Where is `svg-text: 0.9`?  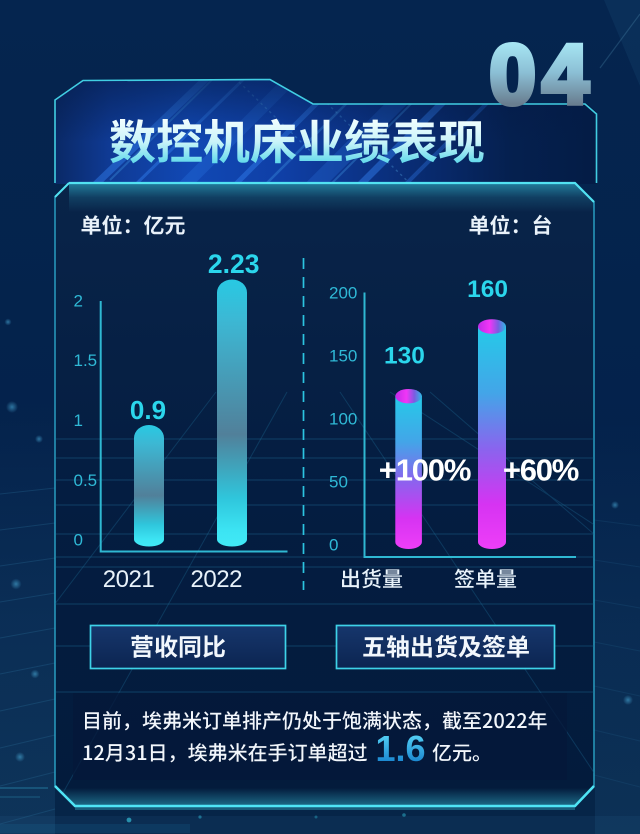
svg-text: 0.9 is located at coordinates (148, 410).